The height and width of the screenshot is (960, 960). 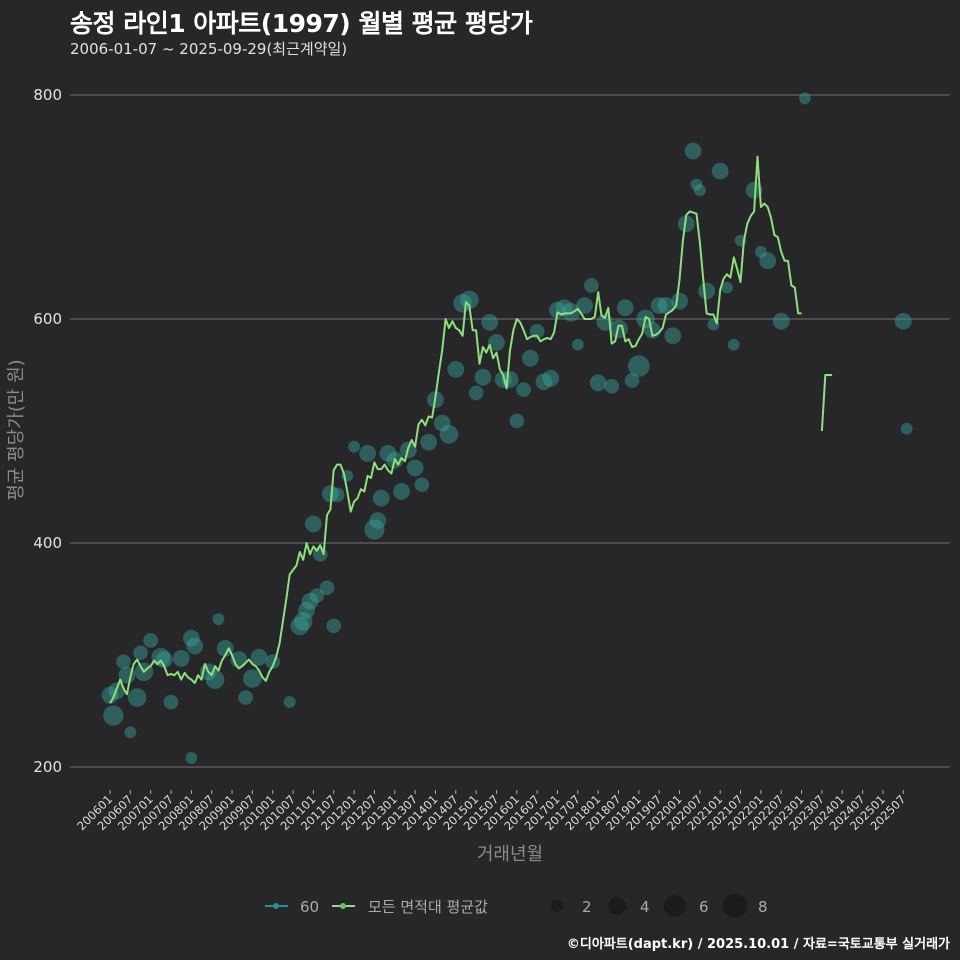 What do you see at coordinates (510, 854) in the screenshot?
I see `x-axis-label: 거래년월` at bounding box center [510, 854].